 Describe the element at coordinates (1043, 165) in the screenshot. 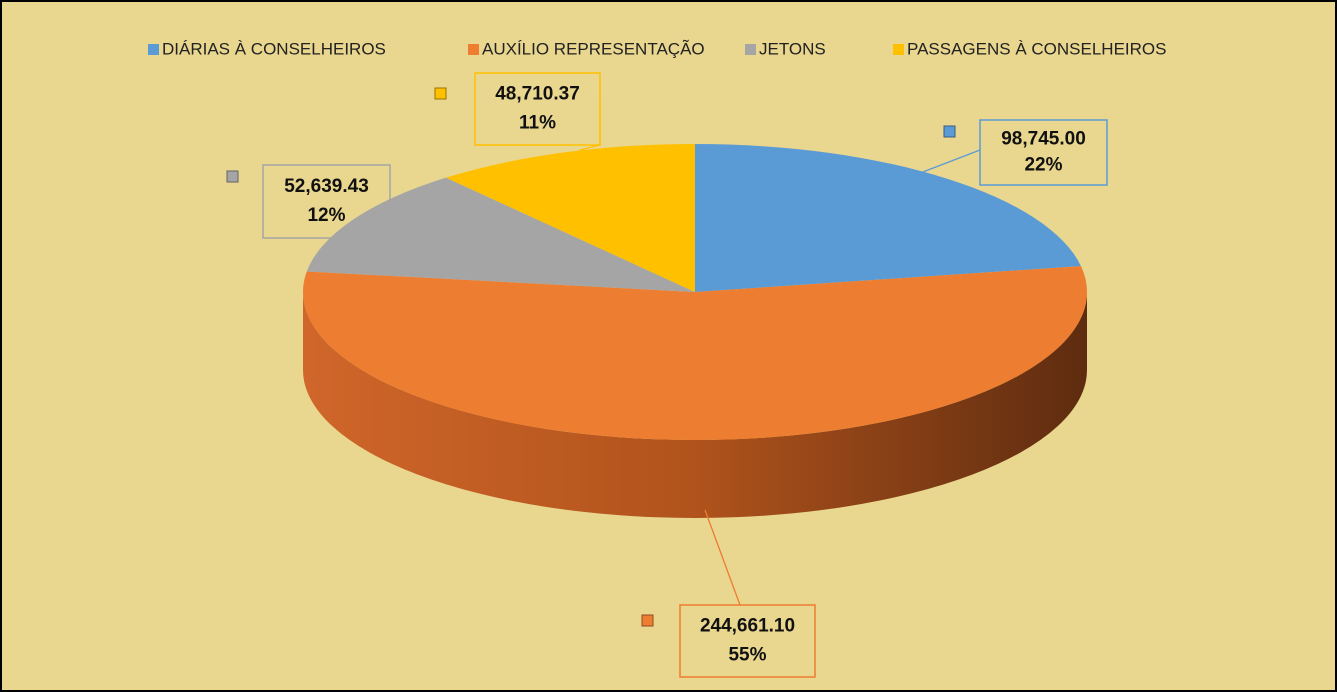

I see `data-label-percent: 22%` at that location.